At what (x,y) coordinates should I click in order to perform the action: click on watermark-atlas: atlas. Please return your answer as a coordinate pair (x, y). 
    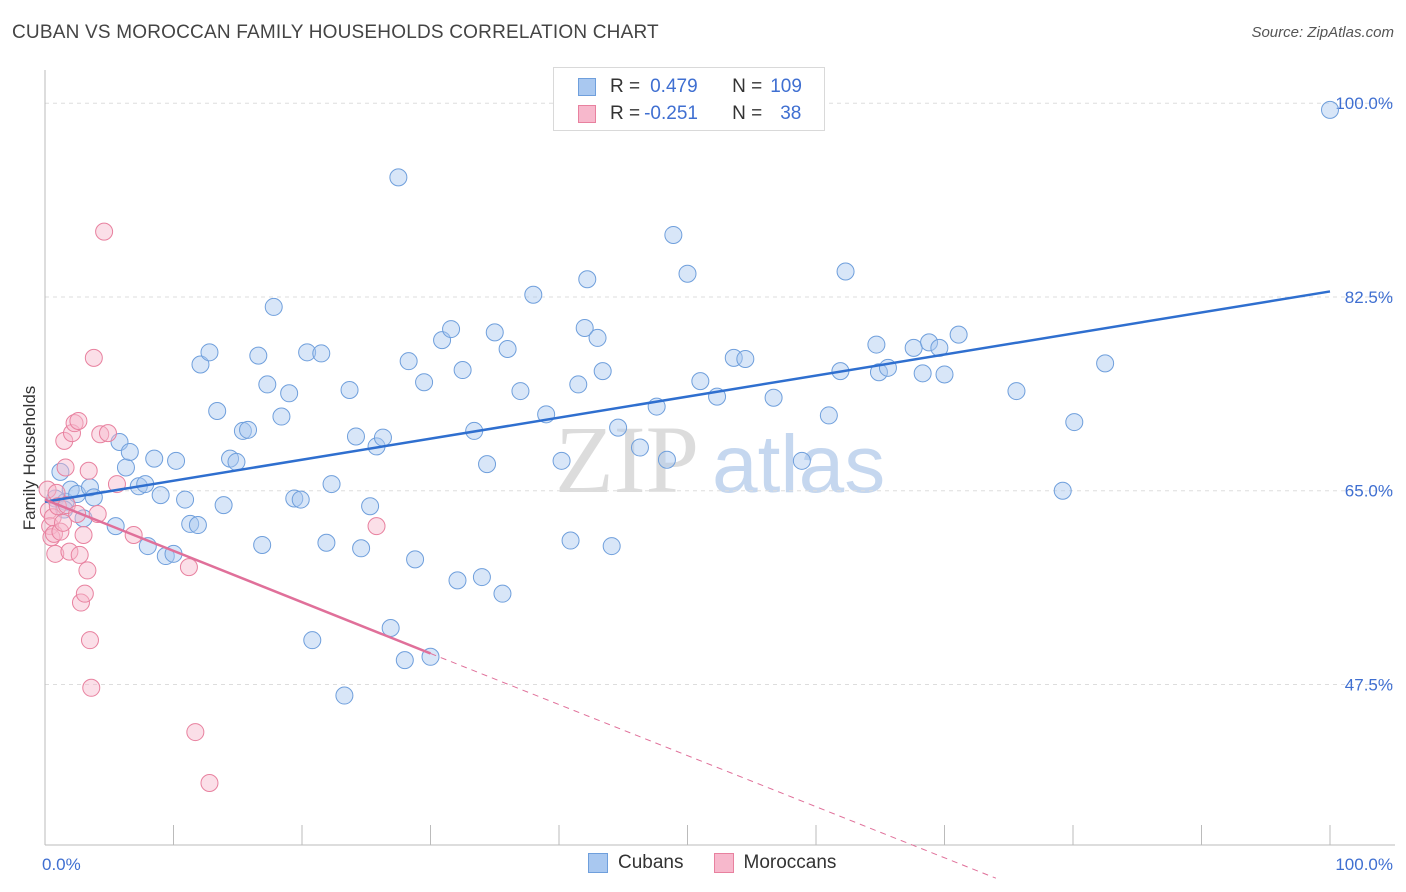
    Looking at the image, I should click on (798, 464).